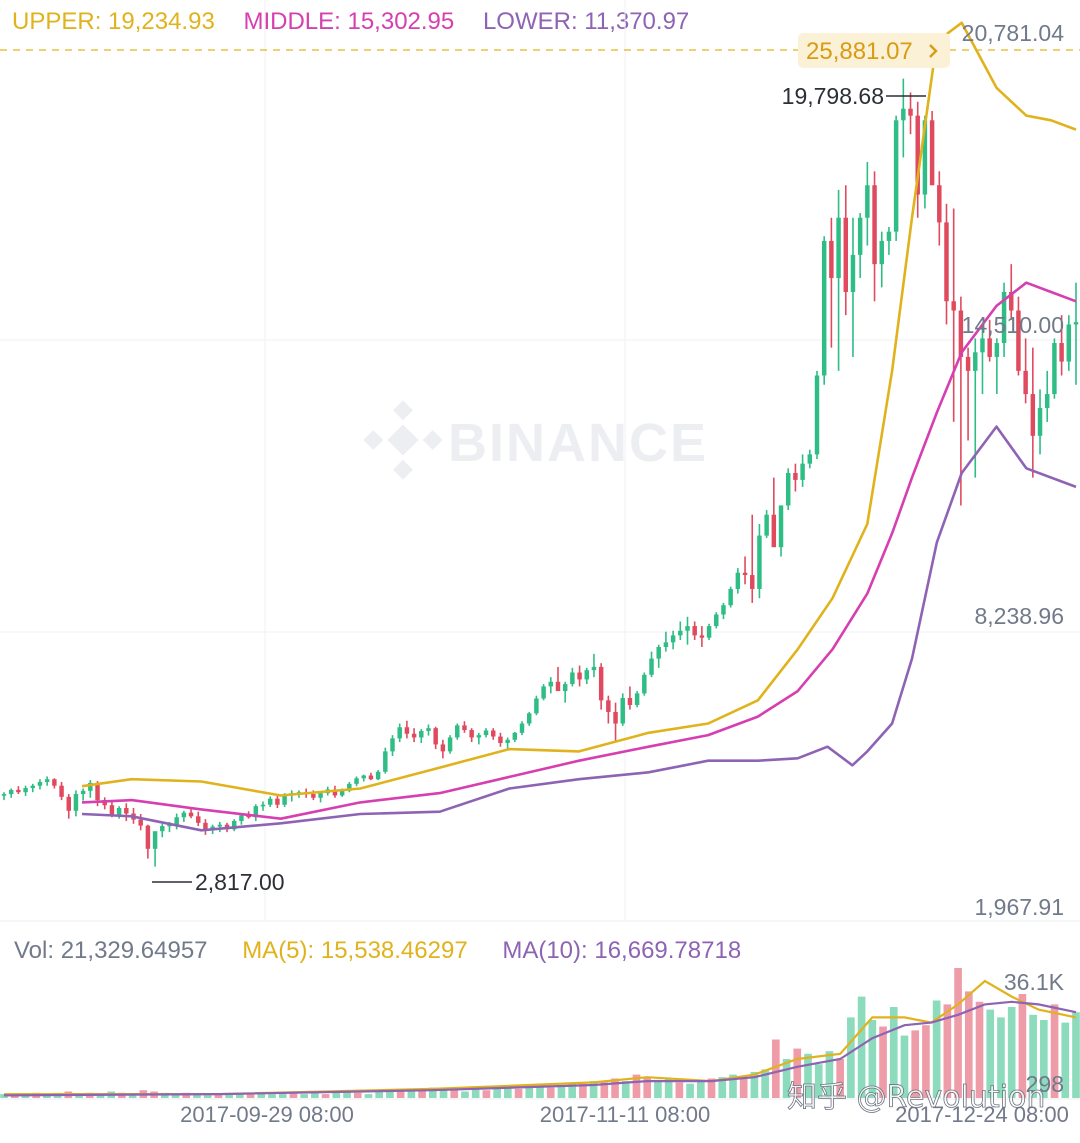 This screenshot has height=1143, width=1080. I want to click on volume-min-label: 298, so click(1045, 1084).